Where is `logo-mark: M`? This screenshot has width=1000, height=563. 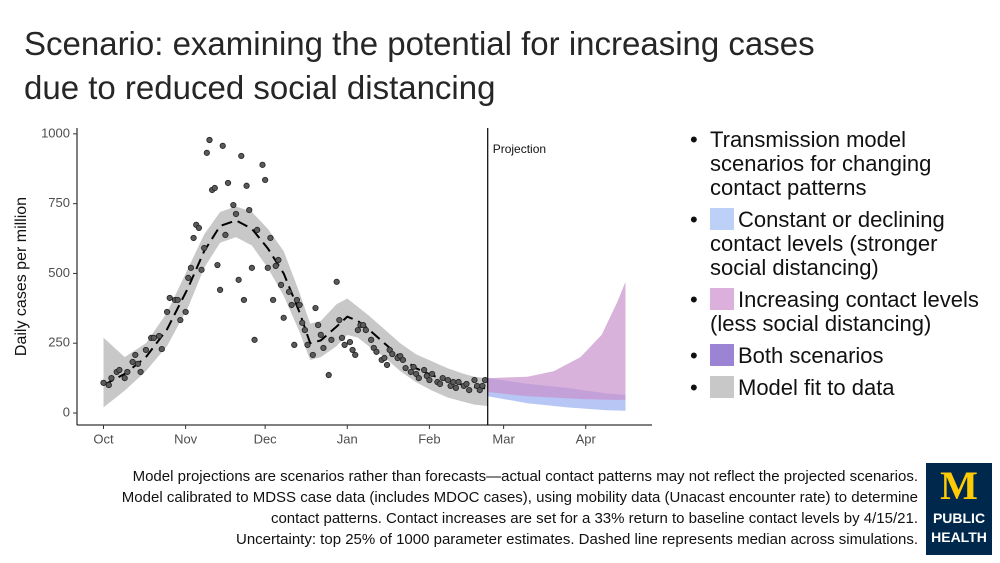
logo-mark: M is located at coordinates (959, 485).